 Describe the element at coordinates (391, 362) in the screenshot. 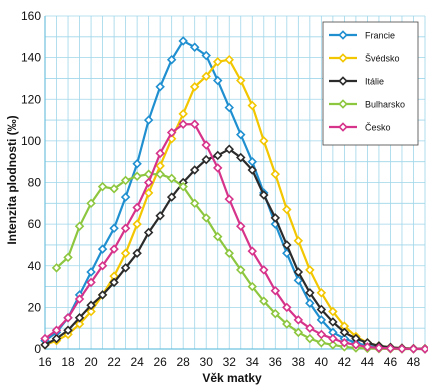

I see `x-tick-label: 46` at that location.